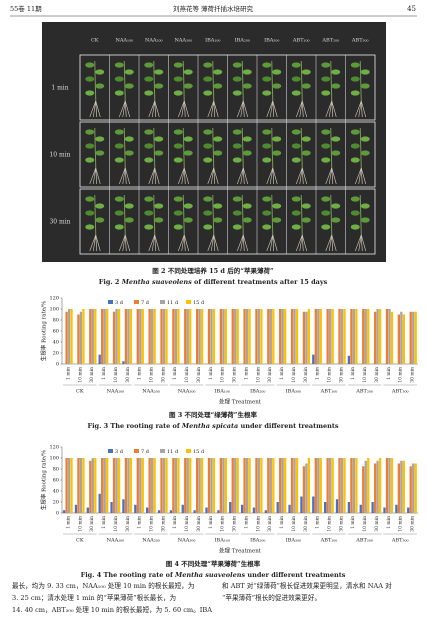 Image resolution: width=427 pixels, height=624 pixels. Describe the element at coordinates (59, 222) in the screenshot. I see `row-label: 30 min` at that location.